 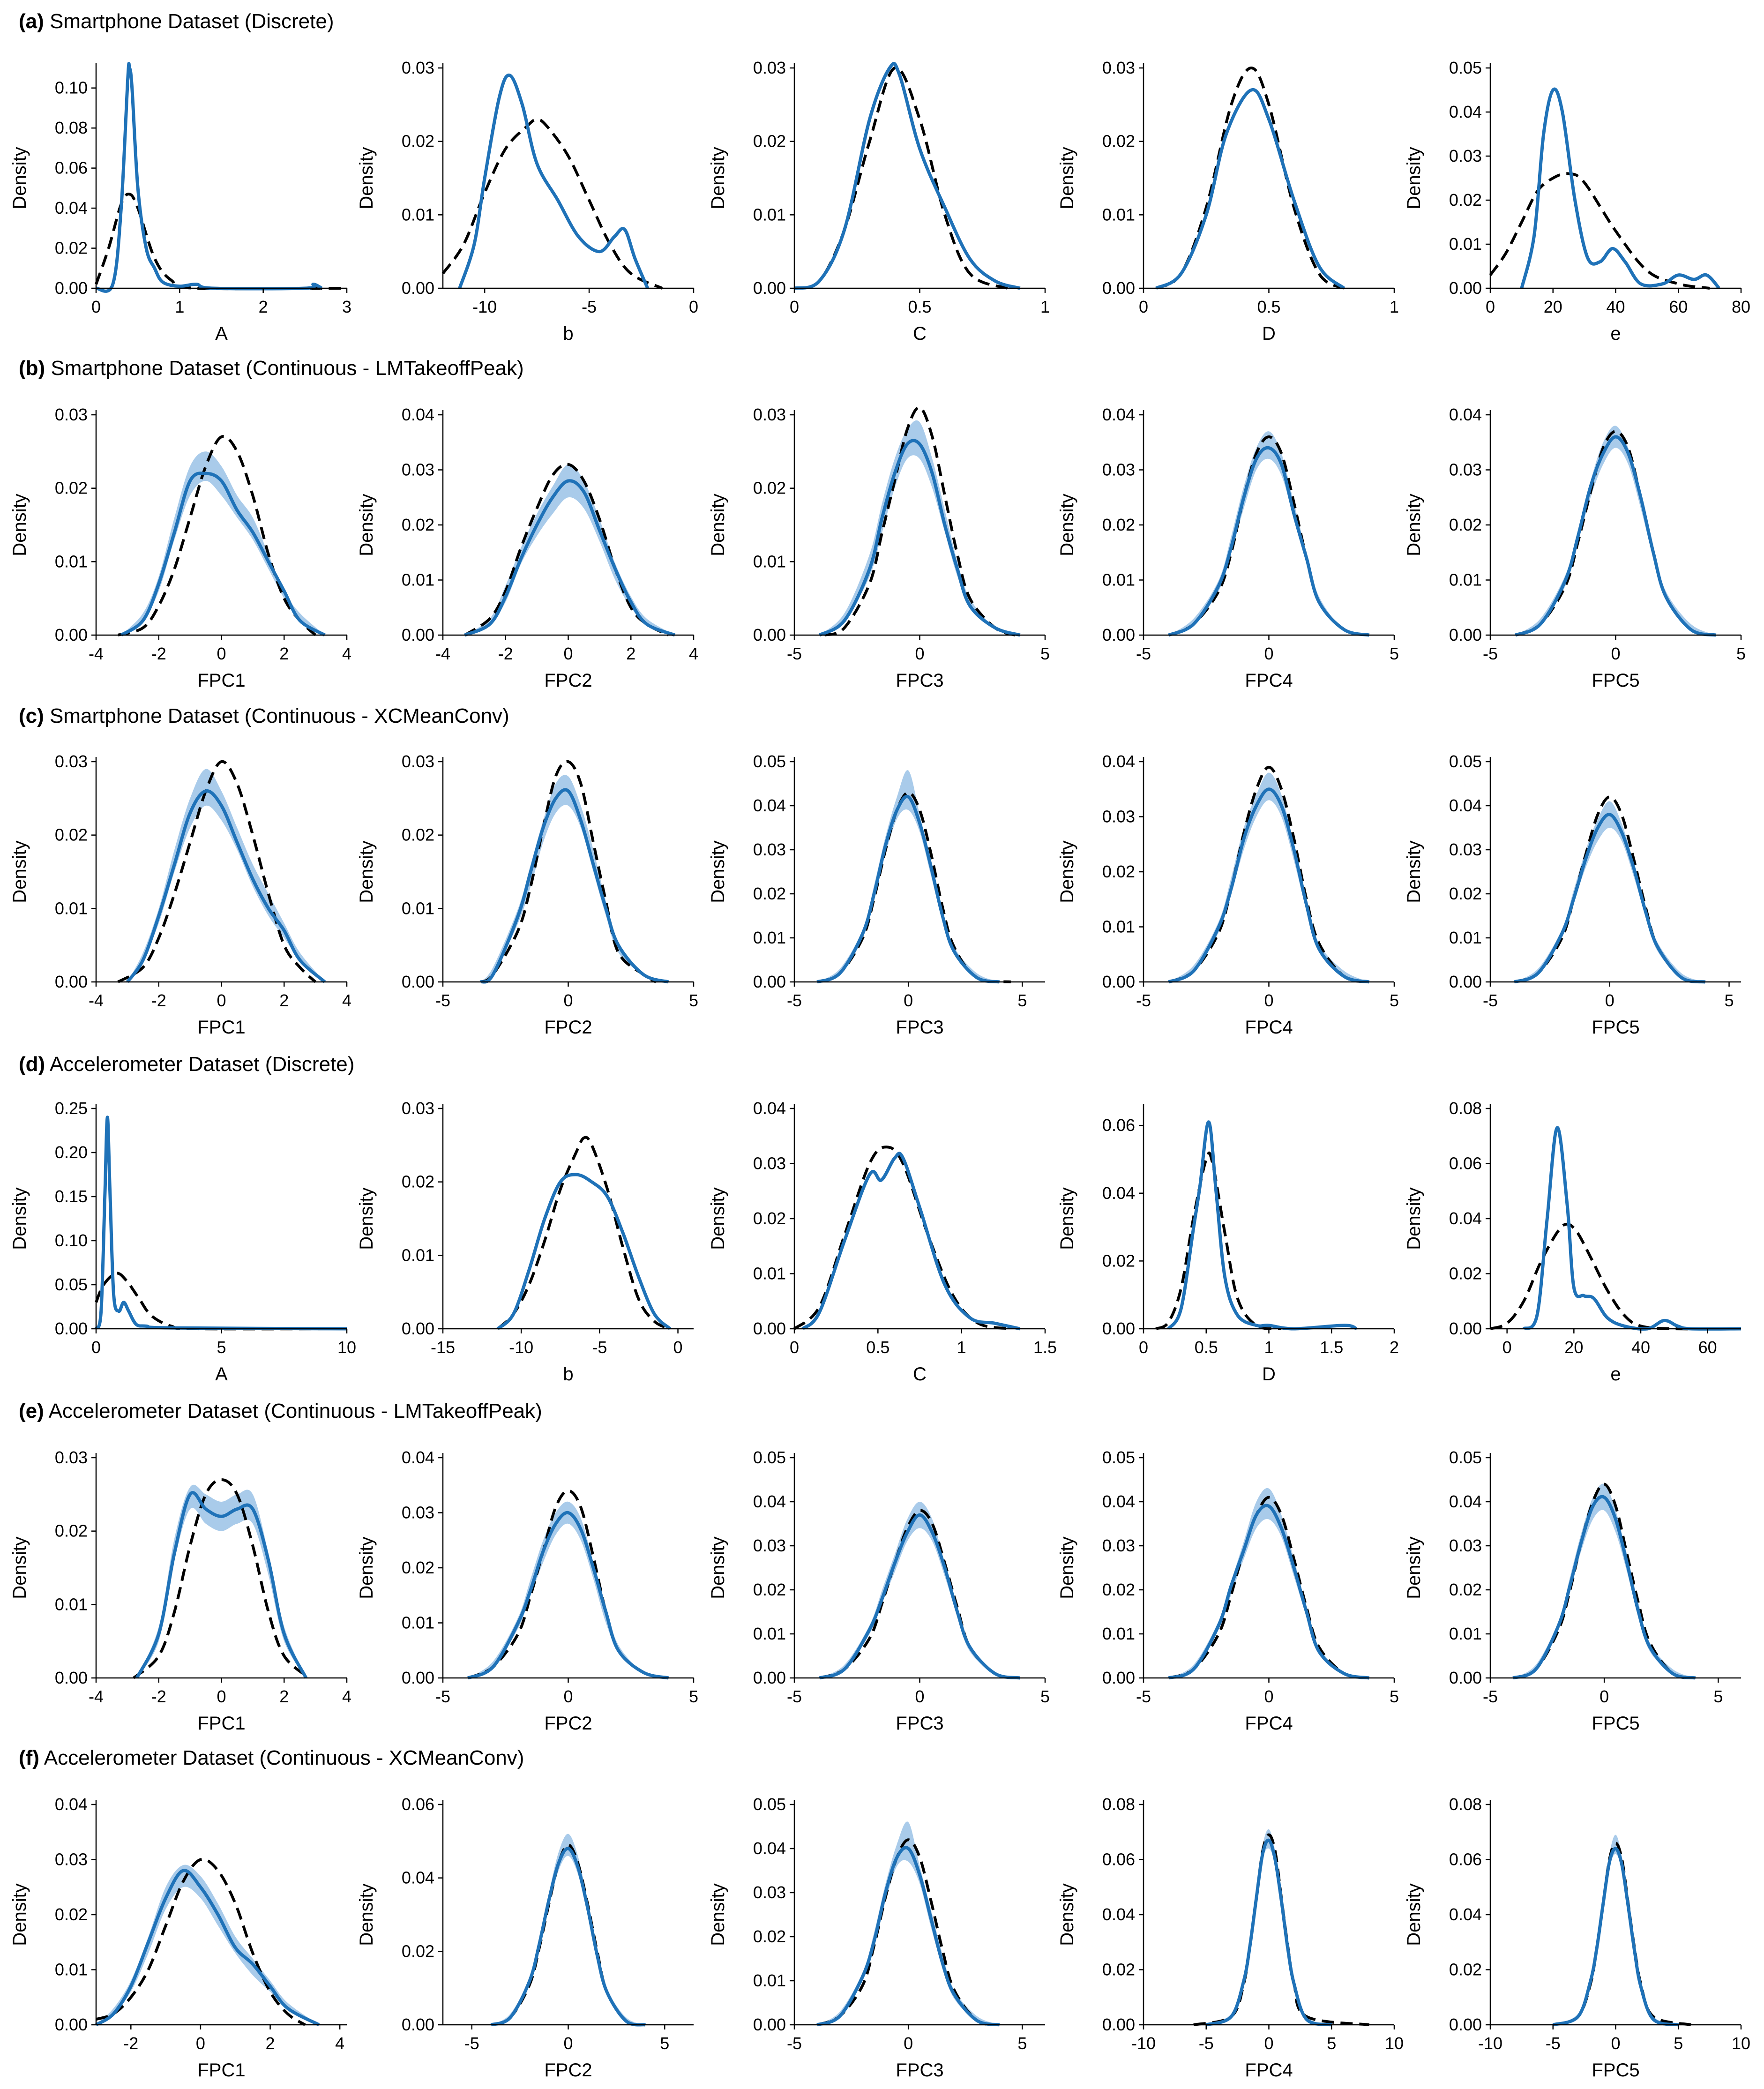 What do you see at coordinates (920, 333) in the screenshot?
I see `x-axis-label: C` at bounding box center [920, 333].